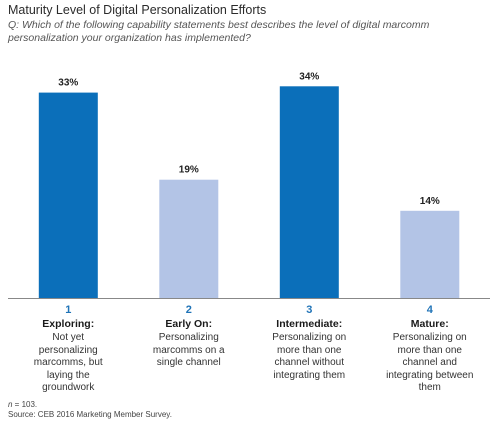  Describe the element at coordinates (189, 170) in the screenshot. I see `value-label-2: 19%` at that location.